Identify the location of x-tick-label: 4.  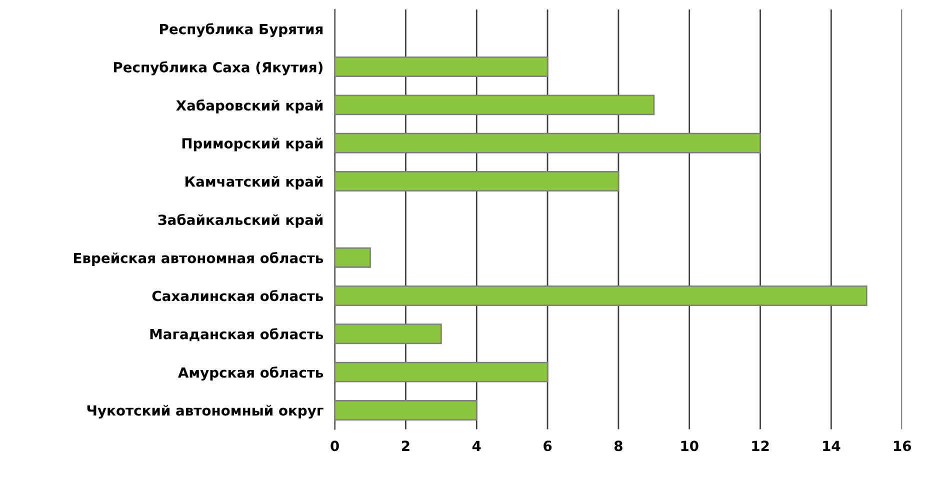
(476, 445).